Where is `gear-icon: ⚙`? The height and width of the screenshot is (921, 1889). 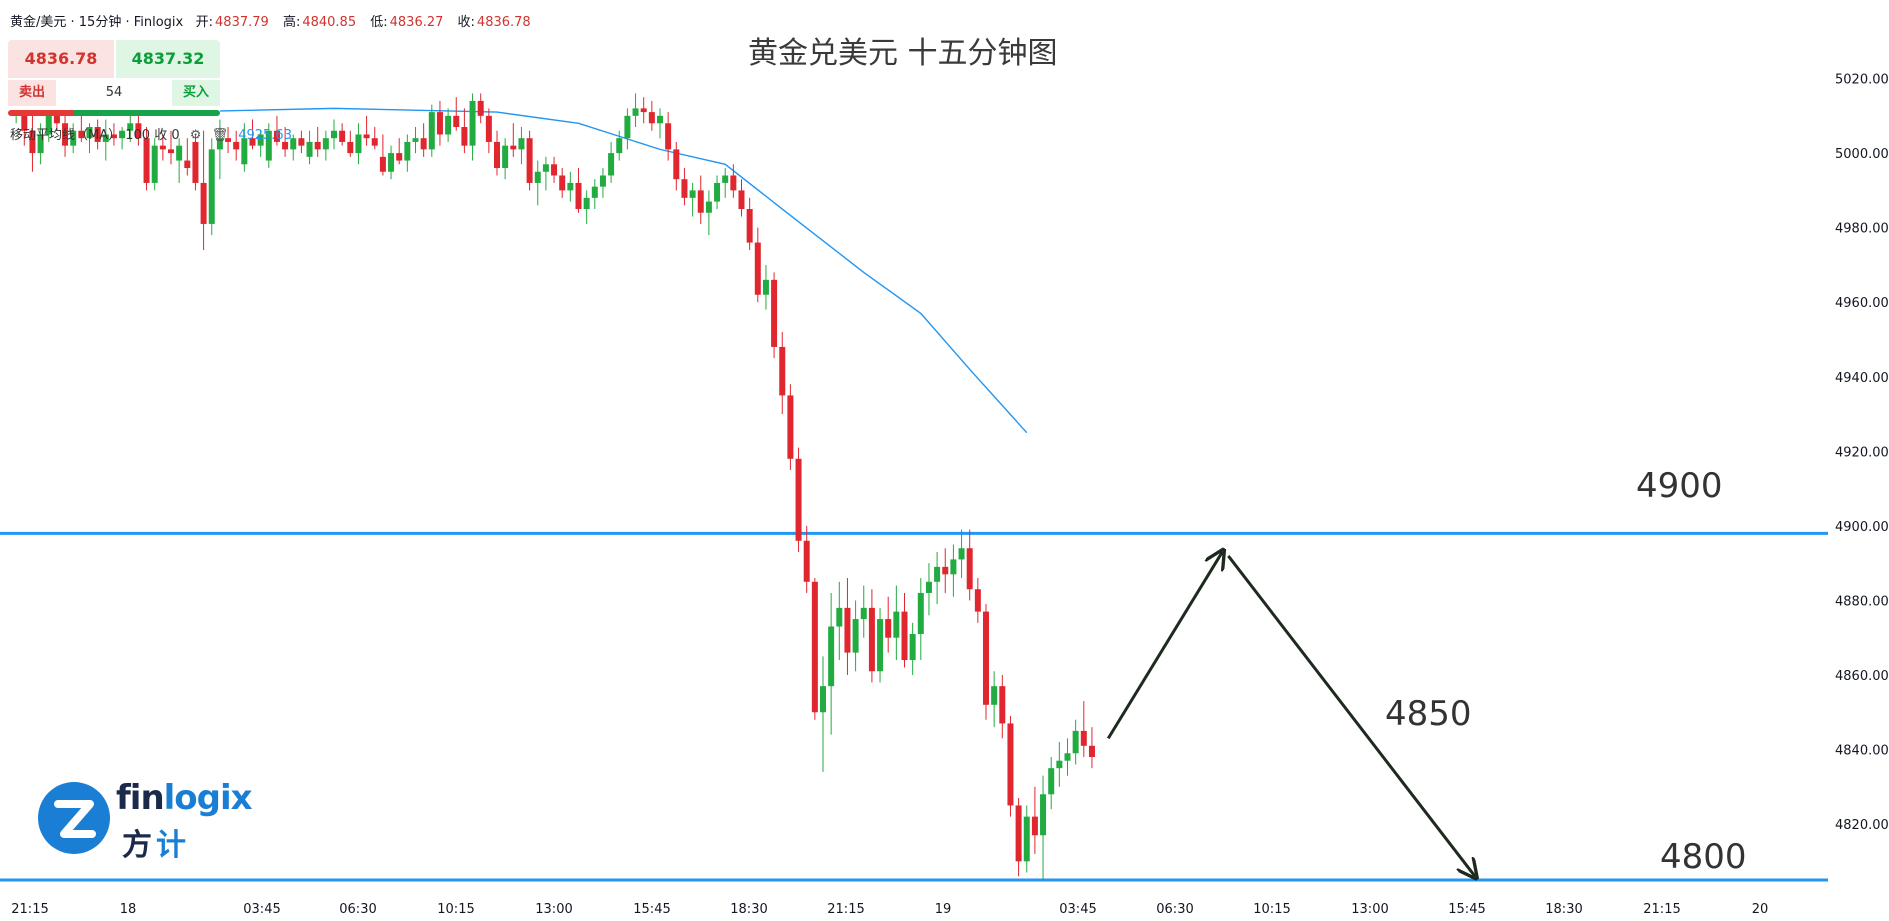
gear-icon: ⚙ is located at coordinates (195, 135).